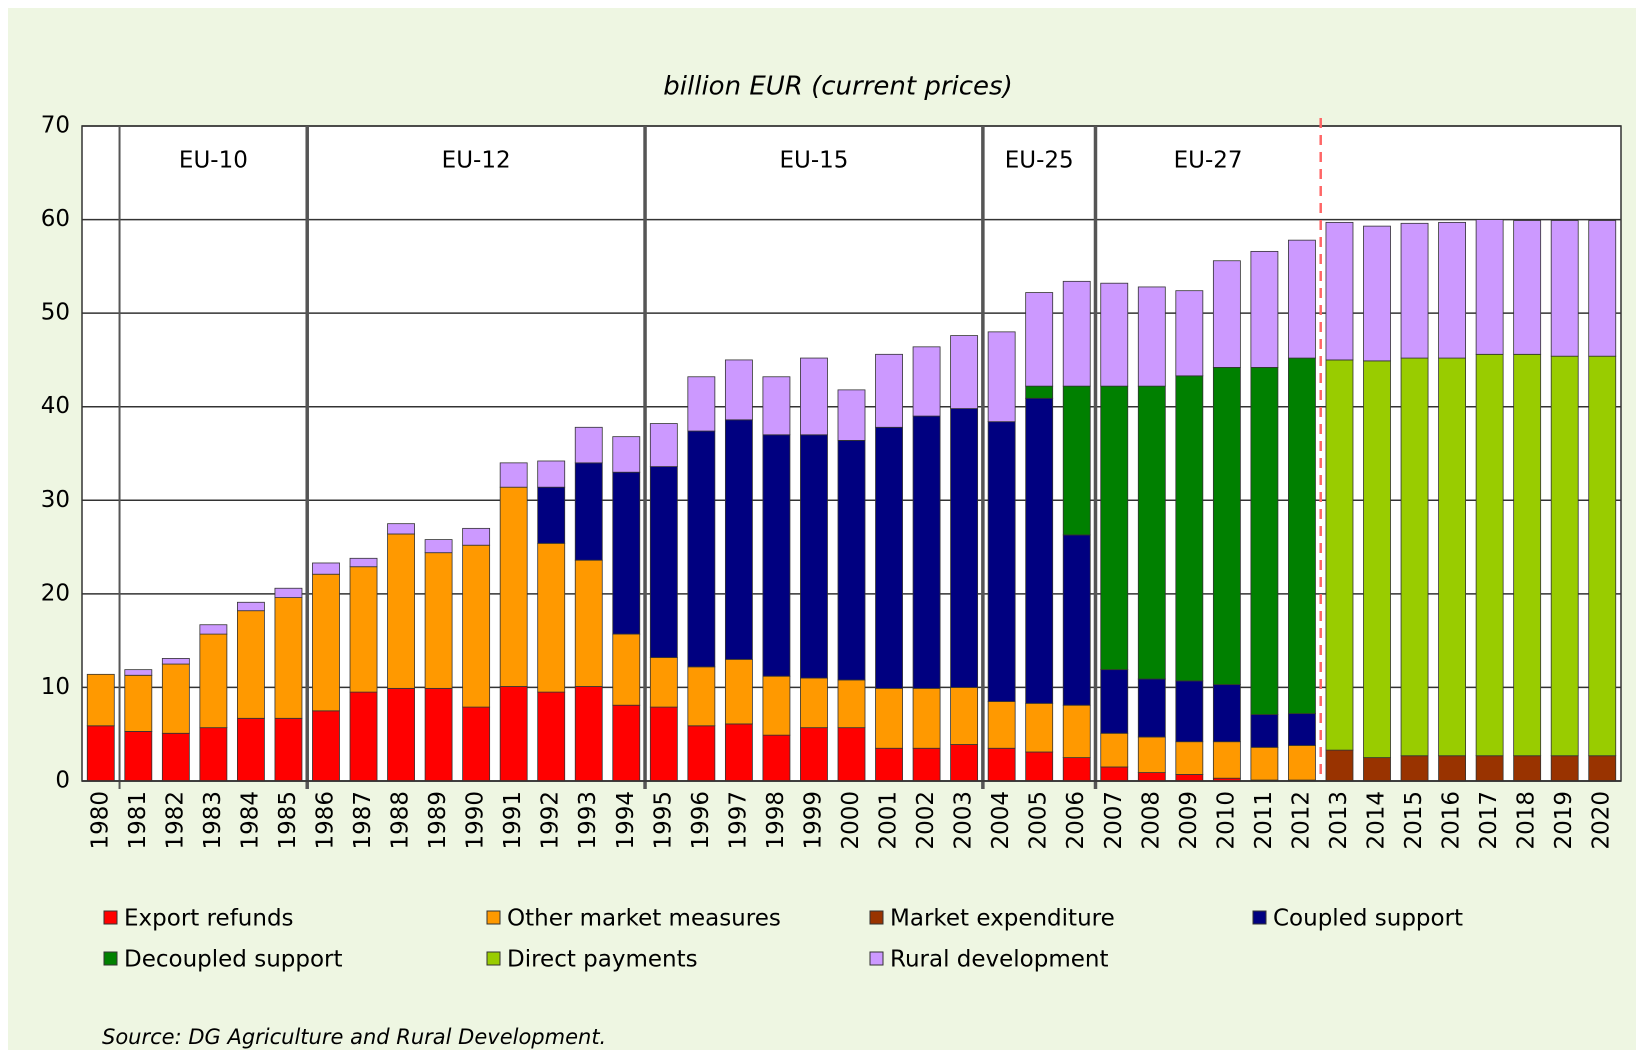 This screenshot has width=1644, height=1058. I want to click on y-tick-label: 10, so click(55, 687).